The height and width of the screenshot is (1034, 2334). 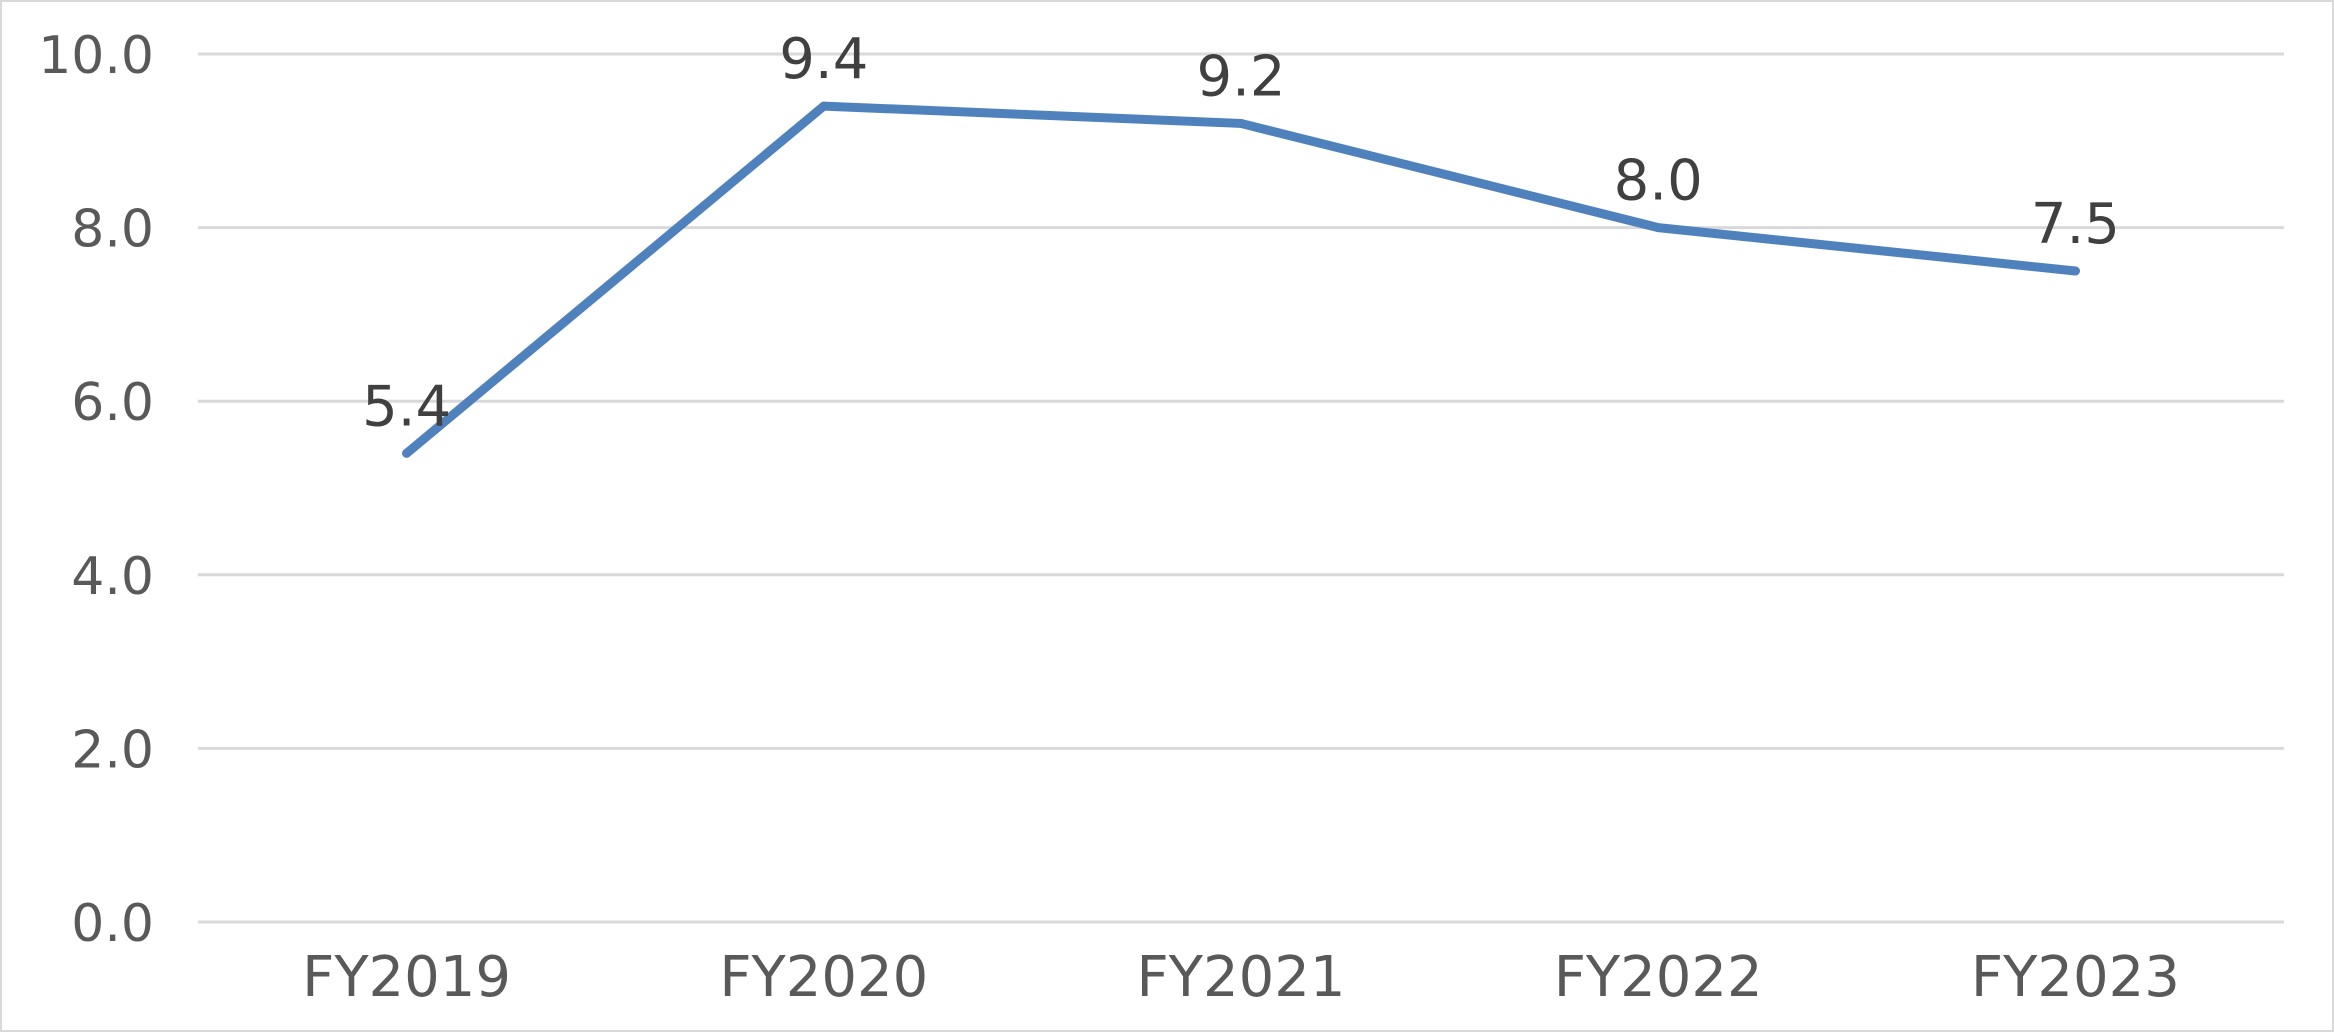 What do you see at coordinates (1658, 977) in the screenshot?
I see `x-tick-label: FY2022` at bounding box center [1658, 977].